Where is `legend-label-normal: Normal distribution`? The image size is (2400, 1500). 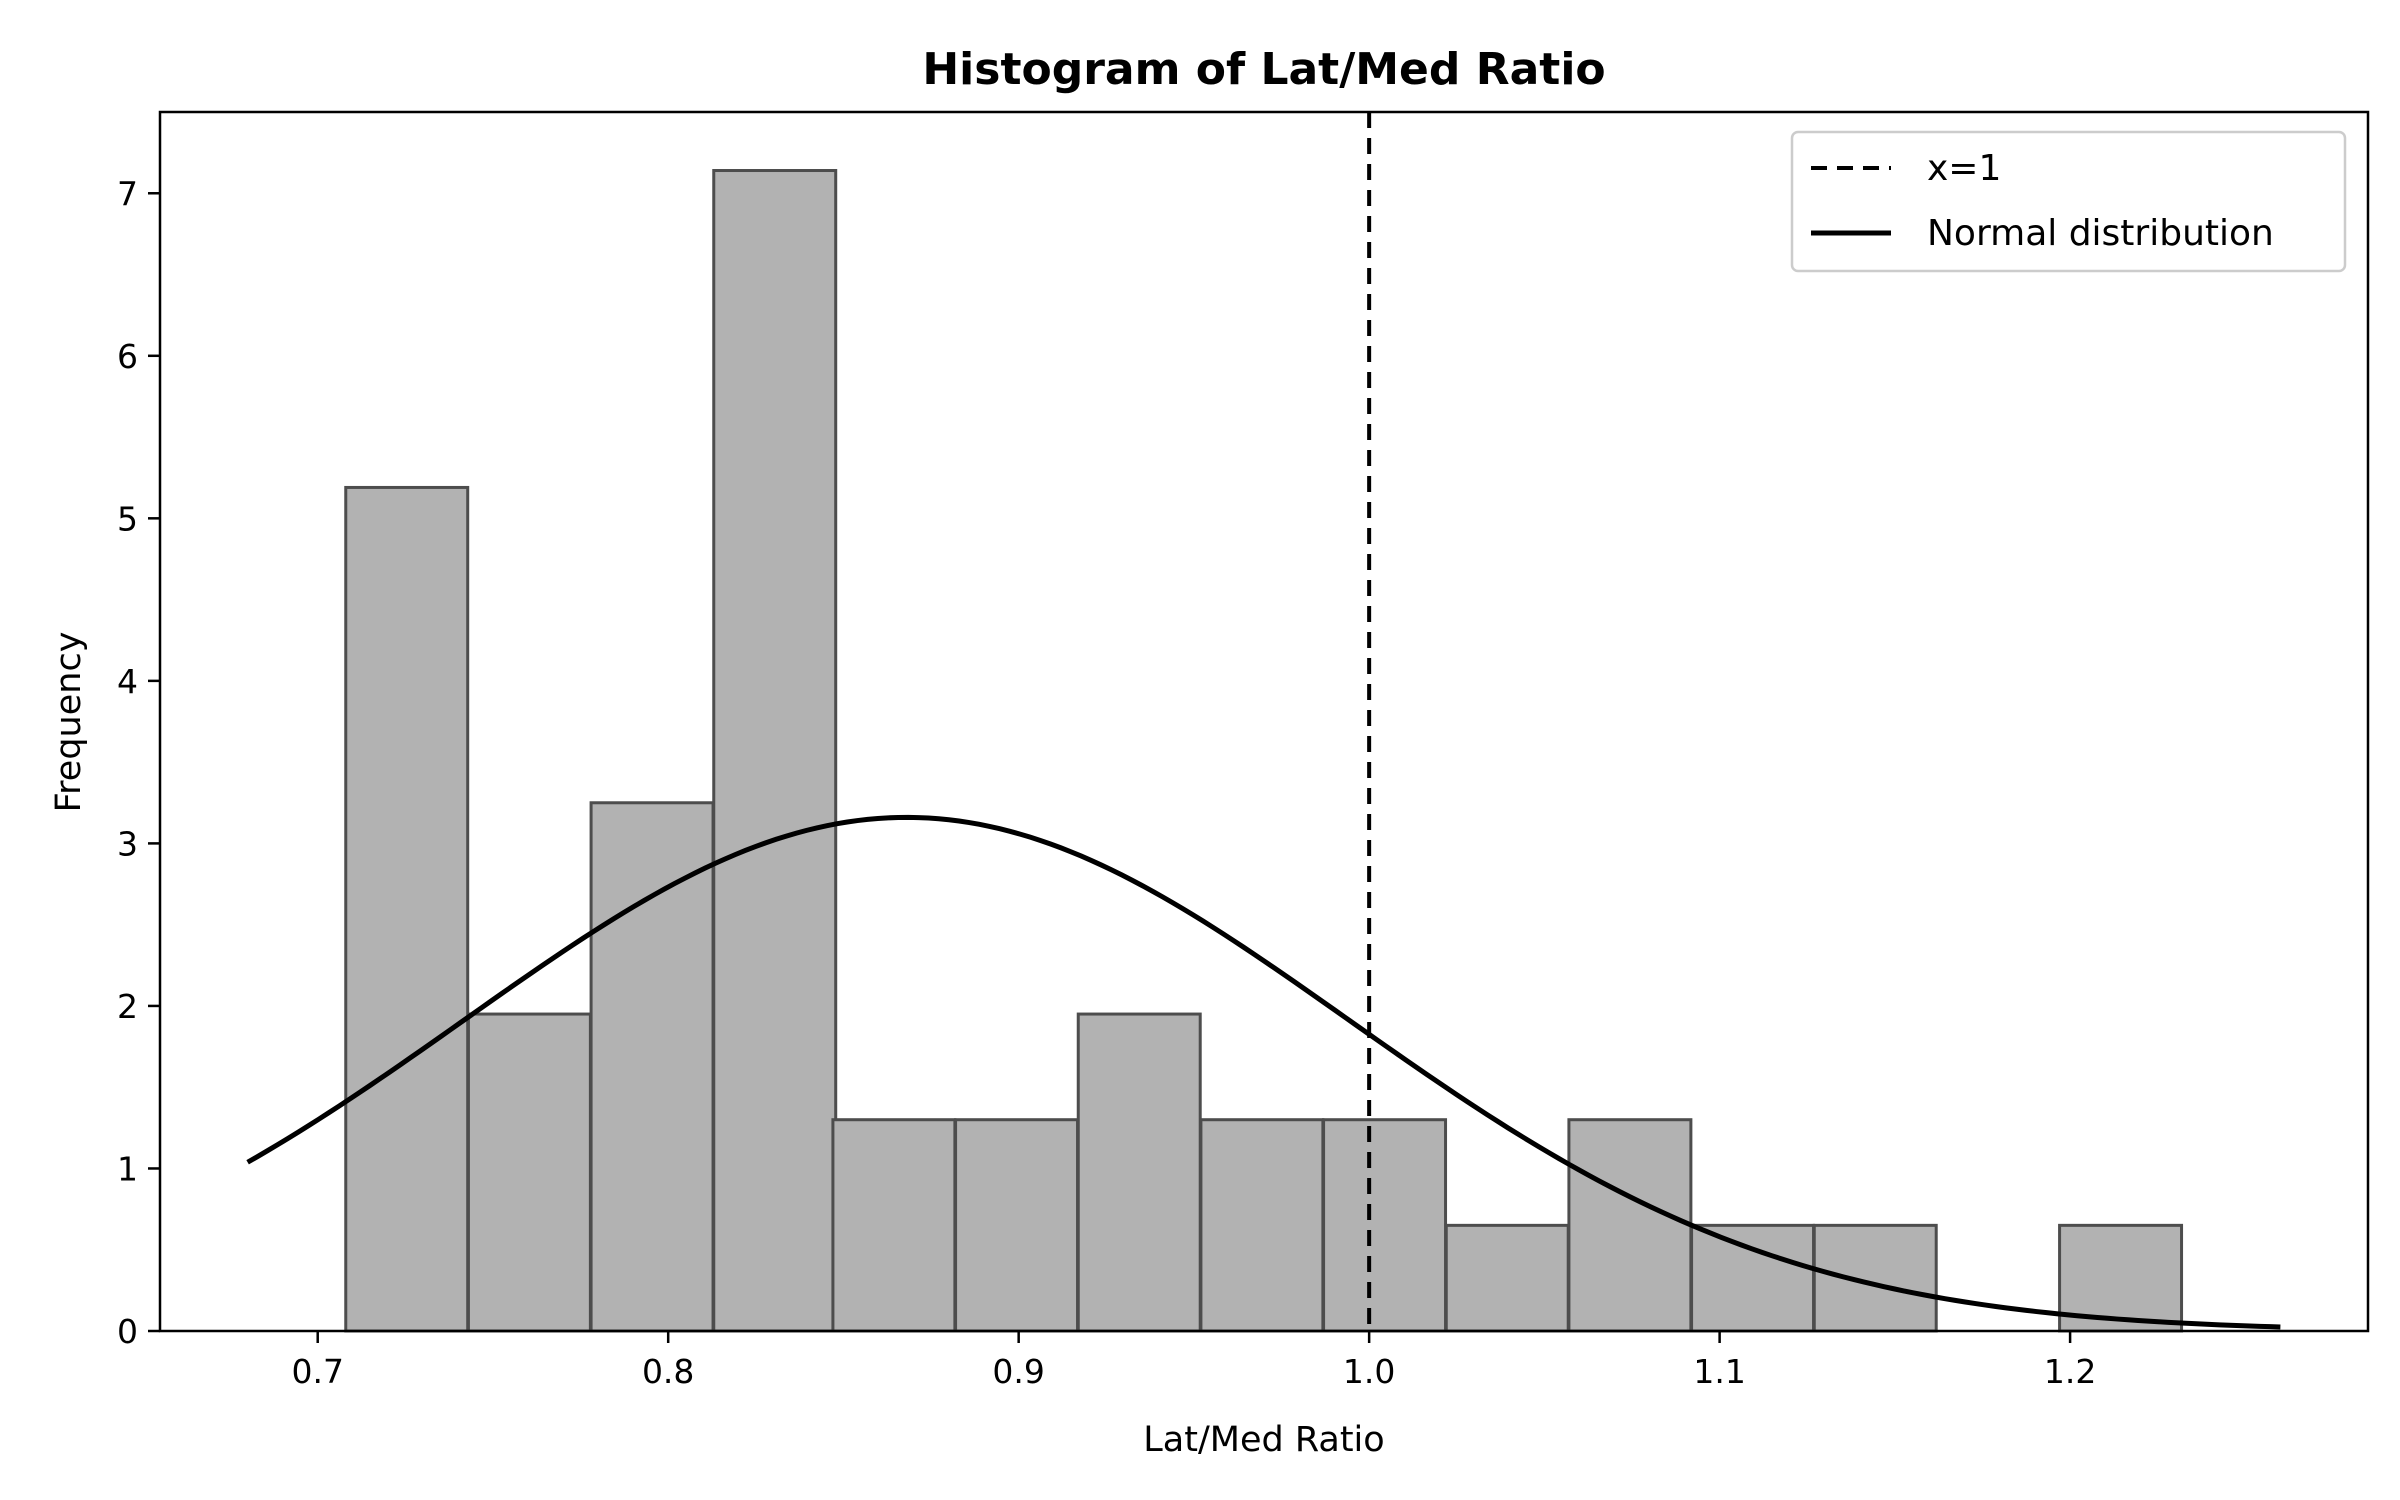
legend-label-normal: Normal distribution is located at coordinates (2100, 233).